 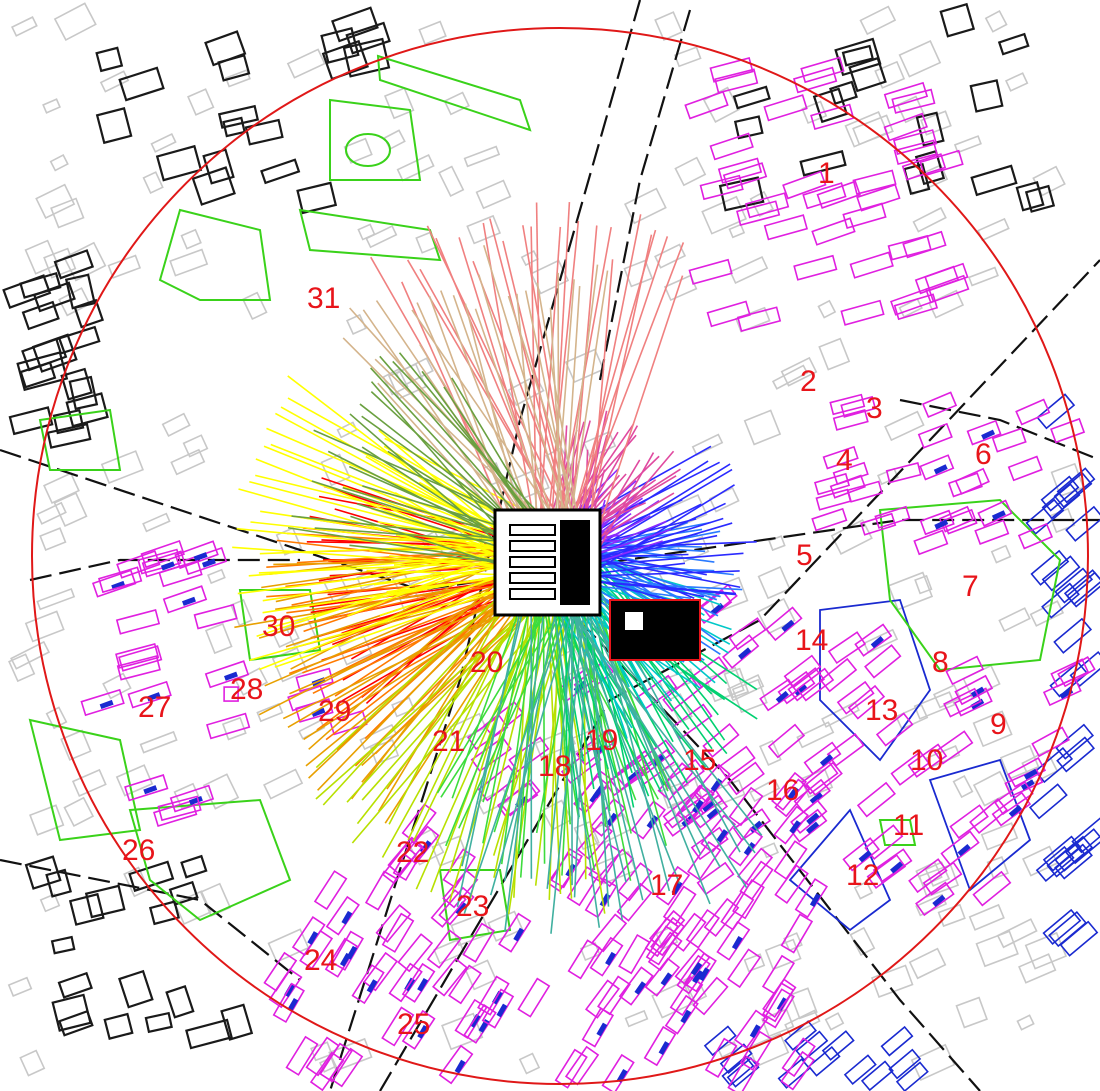 What do you see at coordinates (908, 825) in the screenshot?
I see `zone-label-11: 11` at bounding box center [908, 825].